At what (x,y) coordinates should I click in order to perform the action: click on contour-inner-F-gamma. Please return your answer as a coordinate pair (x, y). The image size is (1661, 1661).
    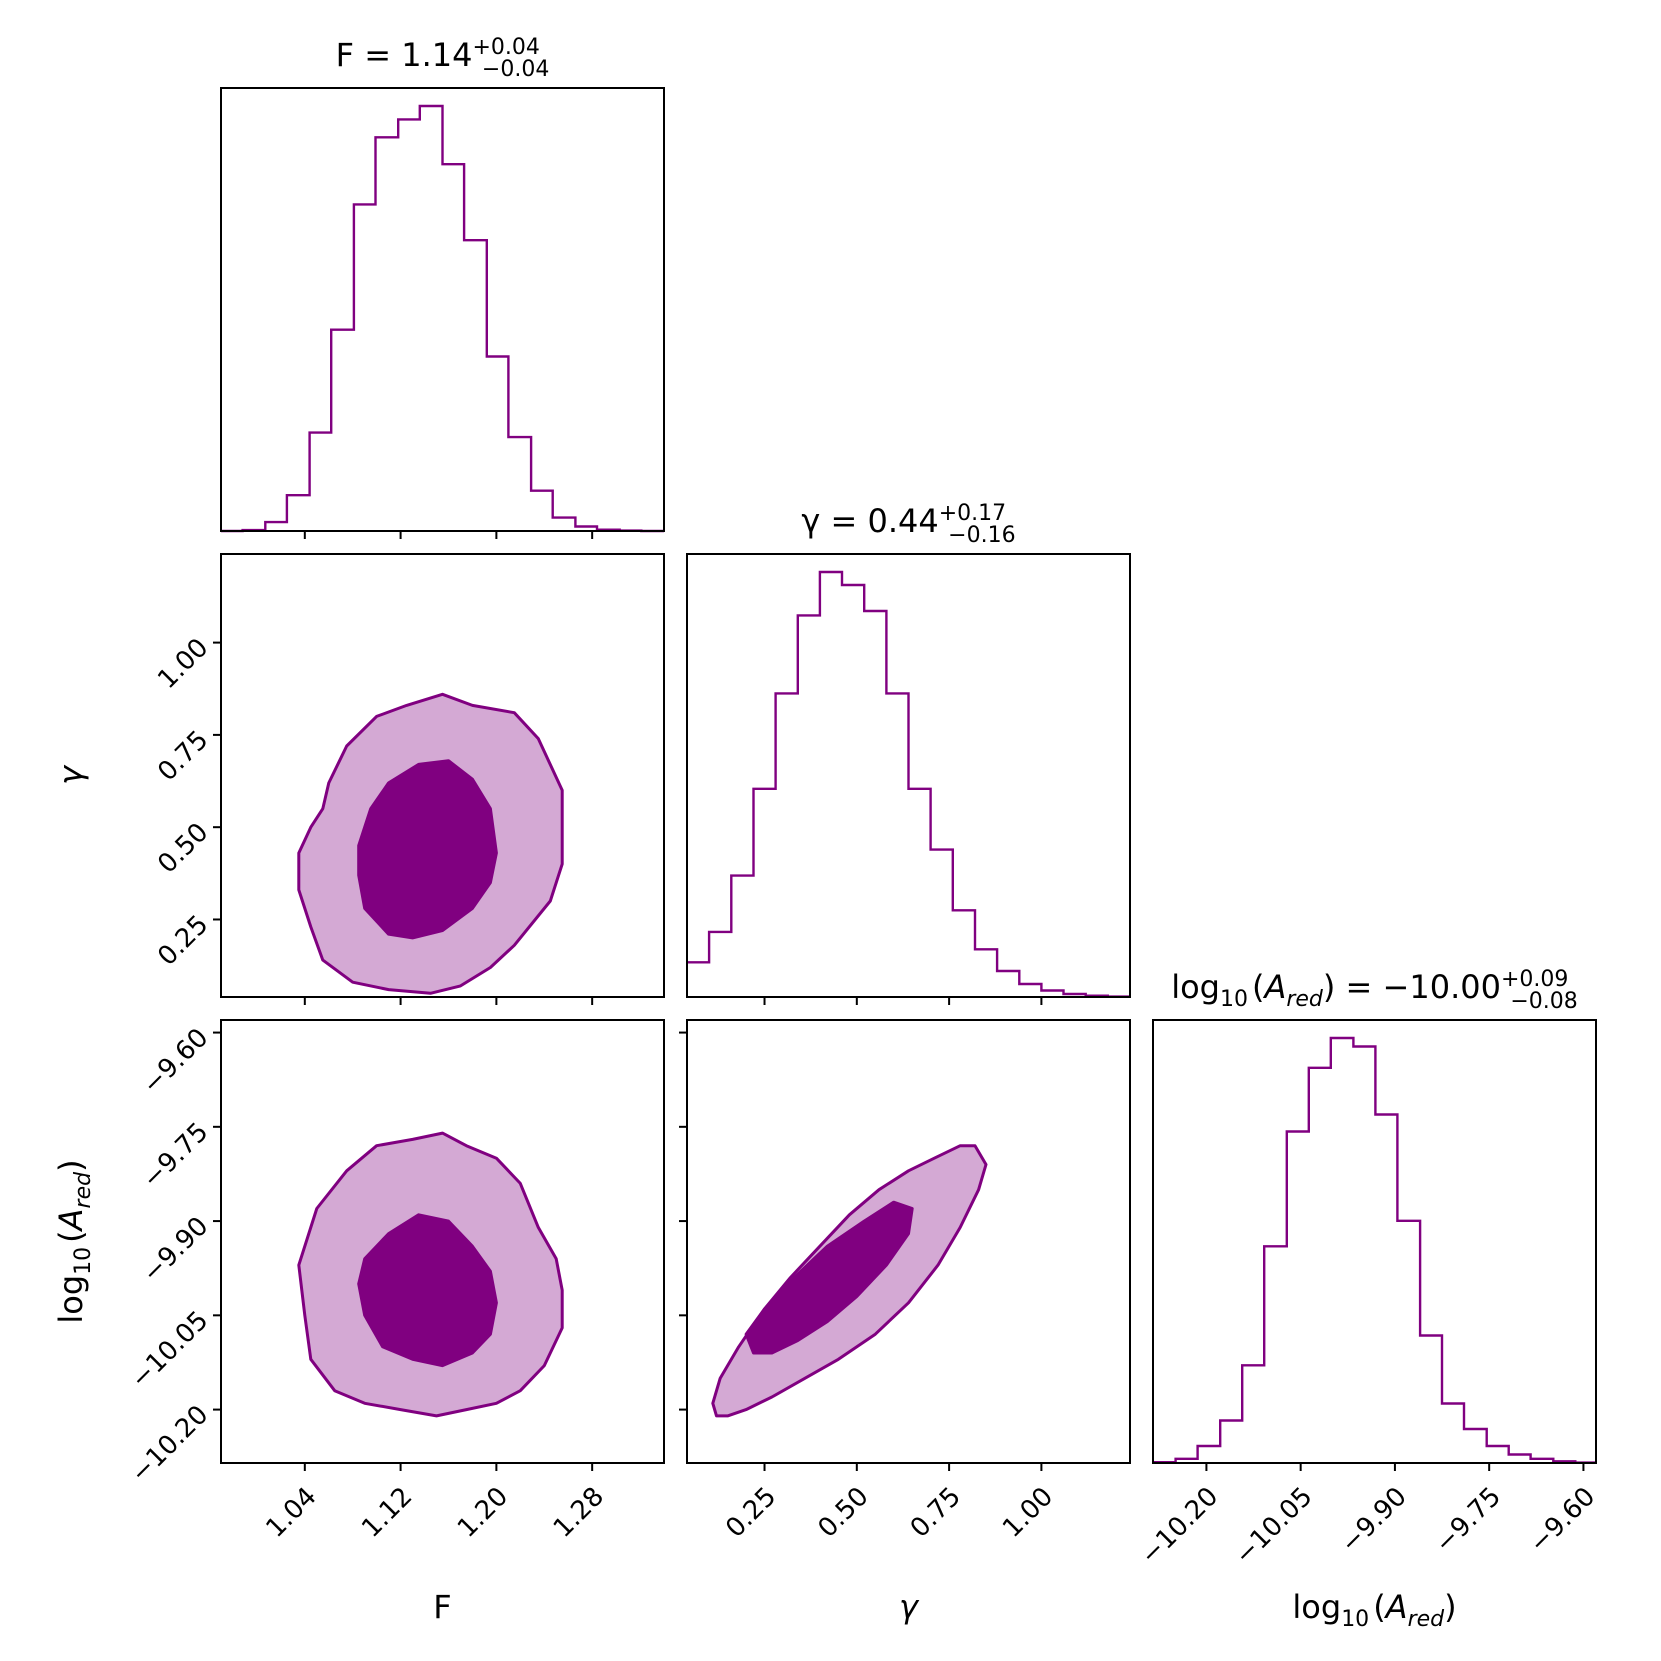
    Looking at the image, I should click on (427, 849).